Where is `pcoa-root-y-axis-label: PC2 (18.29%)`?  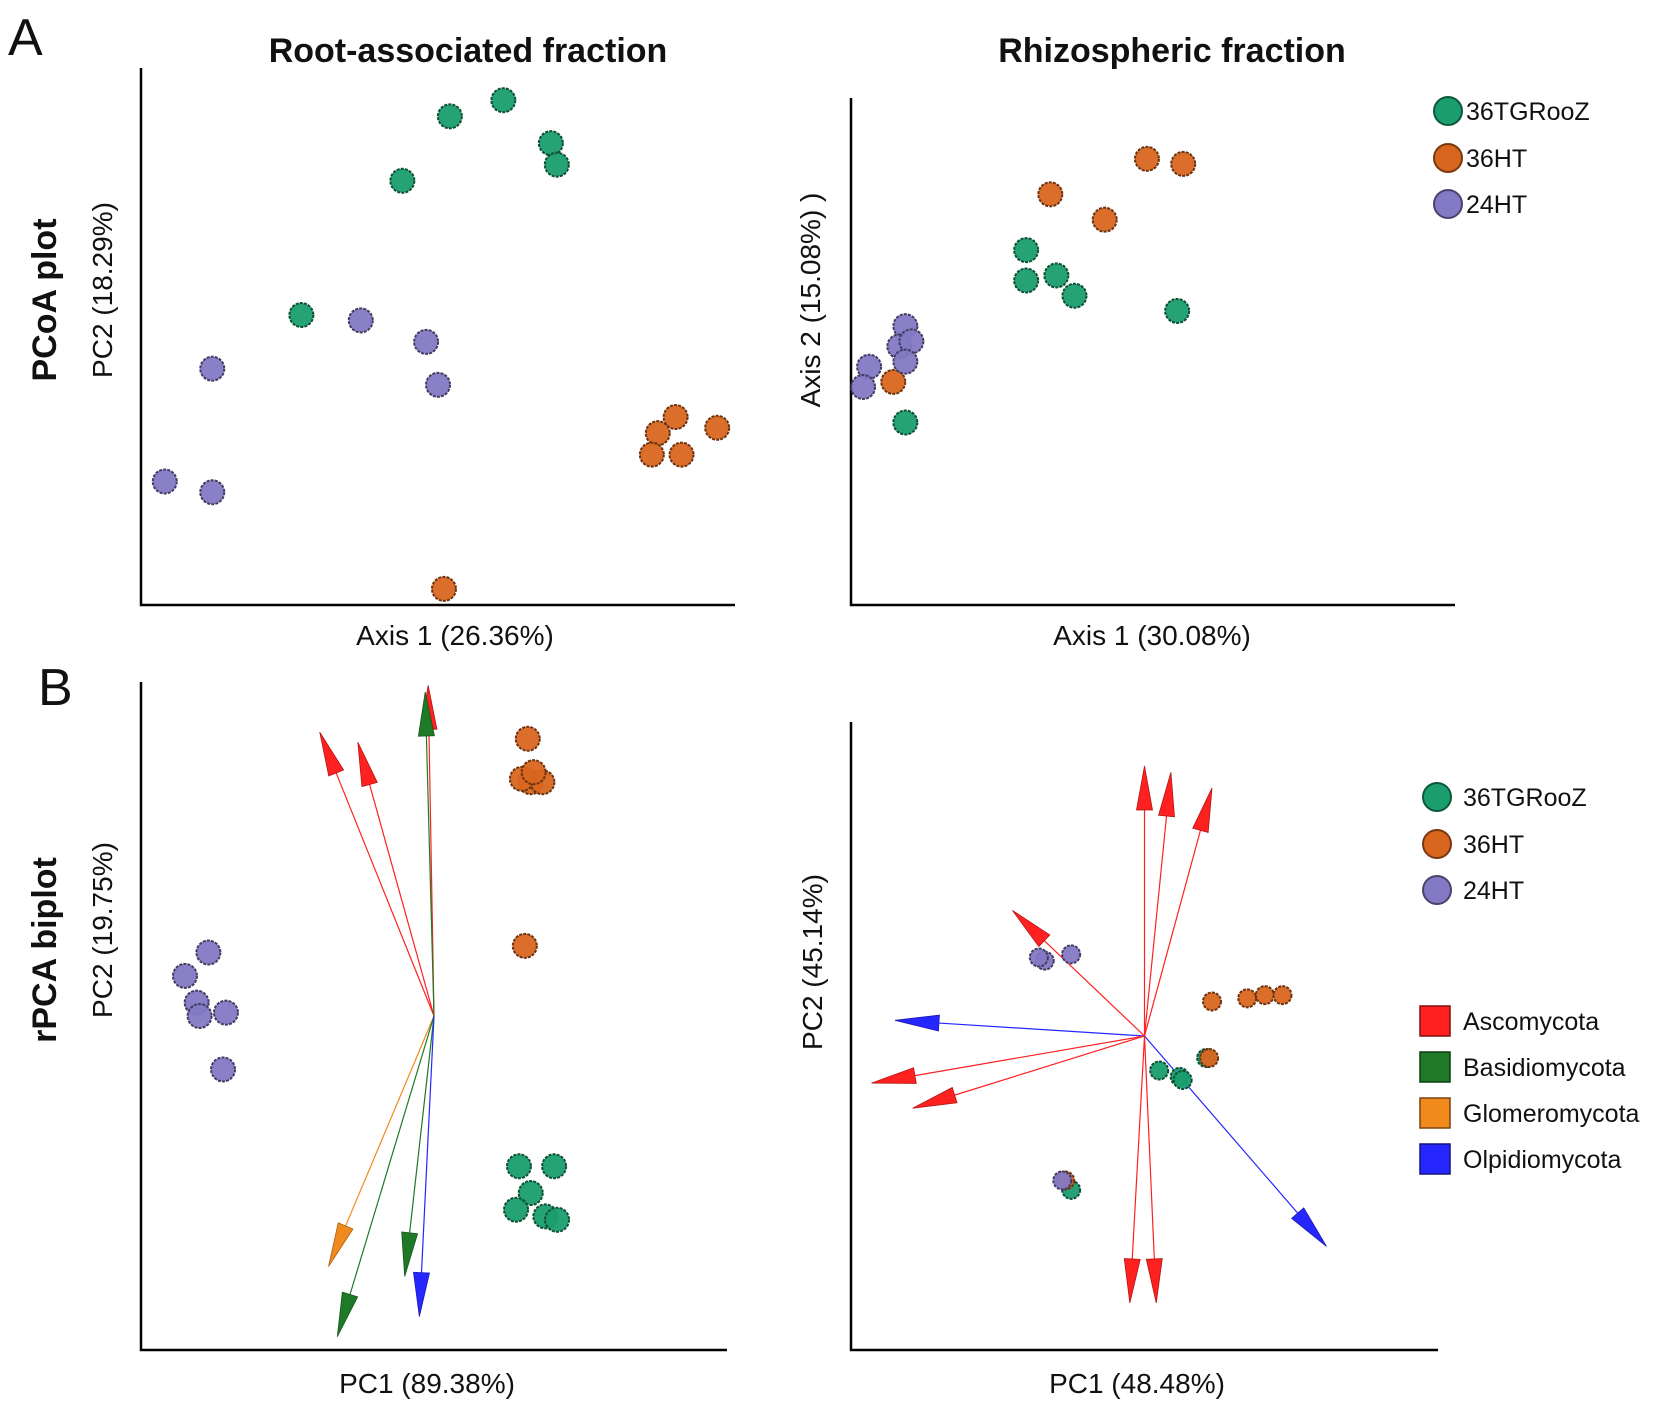
pcoa-root-y-axis-label: PC2 (18.29%) is located at coordinates (102, 290).